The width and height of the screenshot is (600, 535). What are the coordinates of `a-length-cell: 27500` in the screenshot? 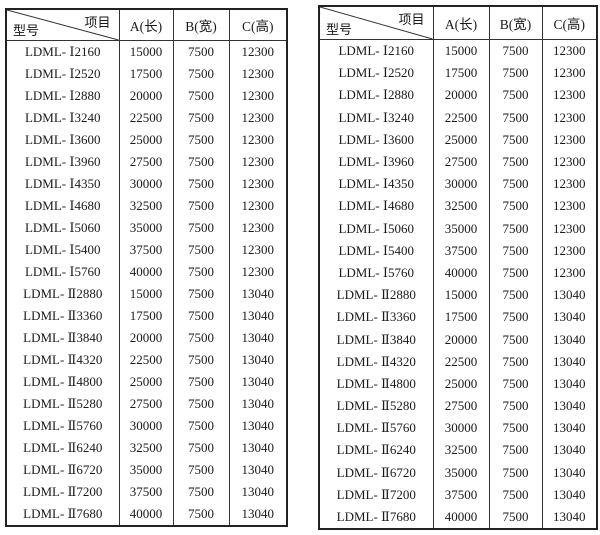 It's located at (145, 404).